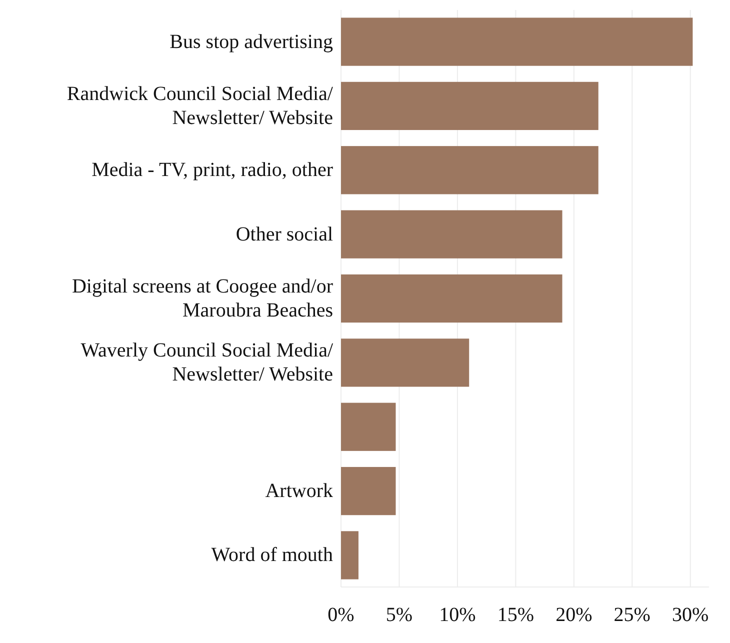  What do you see at coordinates (213, 170) in the screenshot?
I see `y-tick-label: Media - TV, print, radio, other` at bounding box center [213, 170].